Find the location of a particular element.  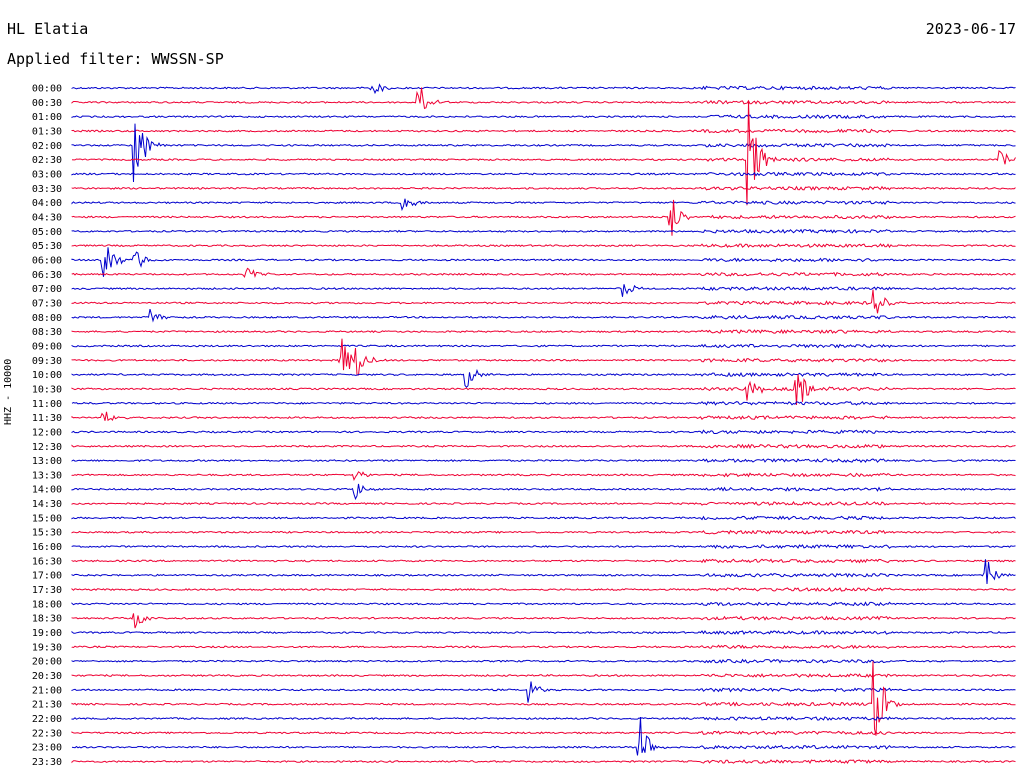

station-name: HL Elatia is located at coordinates (48, 29).